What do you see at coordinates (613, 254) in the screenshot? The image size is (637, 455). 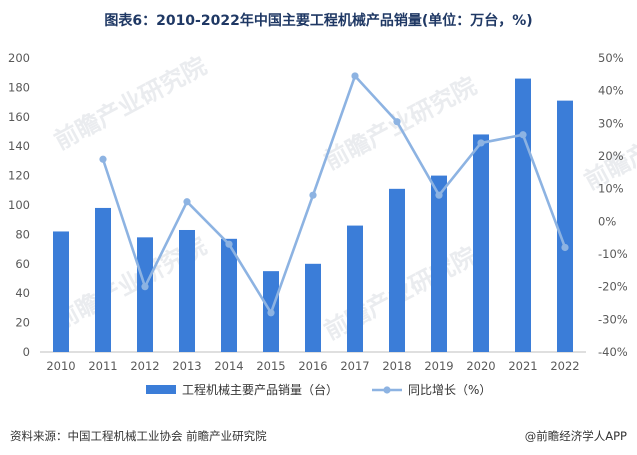 I see `y-right-tick-label: -10%` at bounding box center [613, 254].